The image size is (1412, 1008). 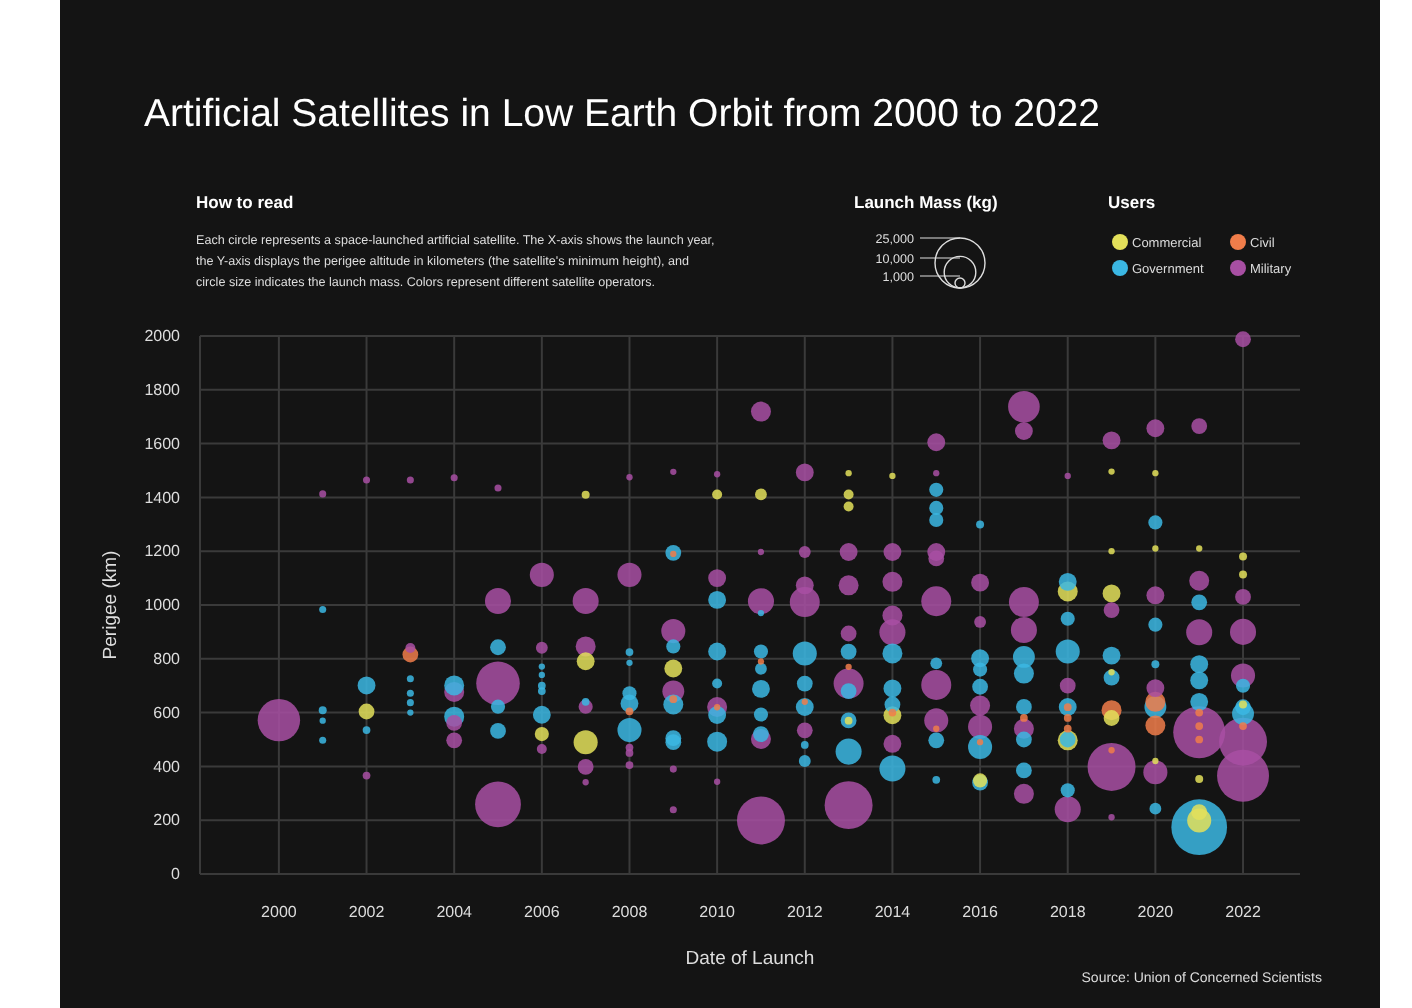 I want to click on x-tick-label: 2006, so click(x=542, y=912).